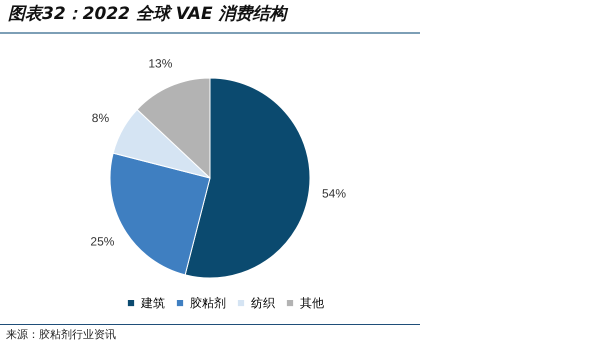  I want to click on chart-title: 图表32：2022 全球 VAE 消费结构, so click(147, 14).